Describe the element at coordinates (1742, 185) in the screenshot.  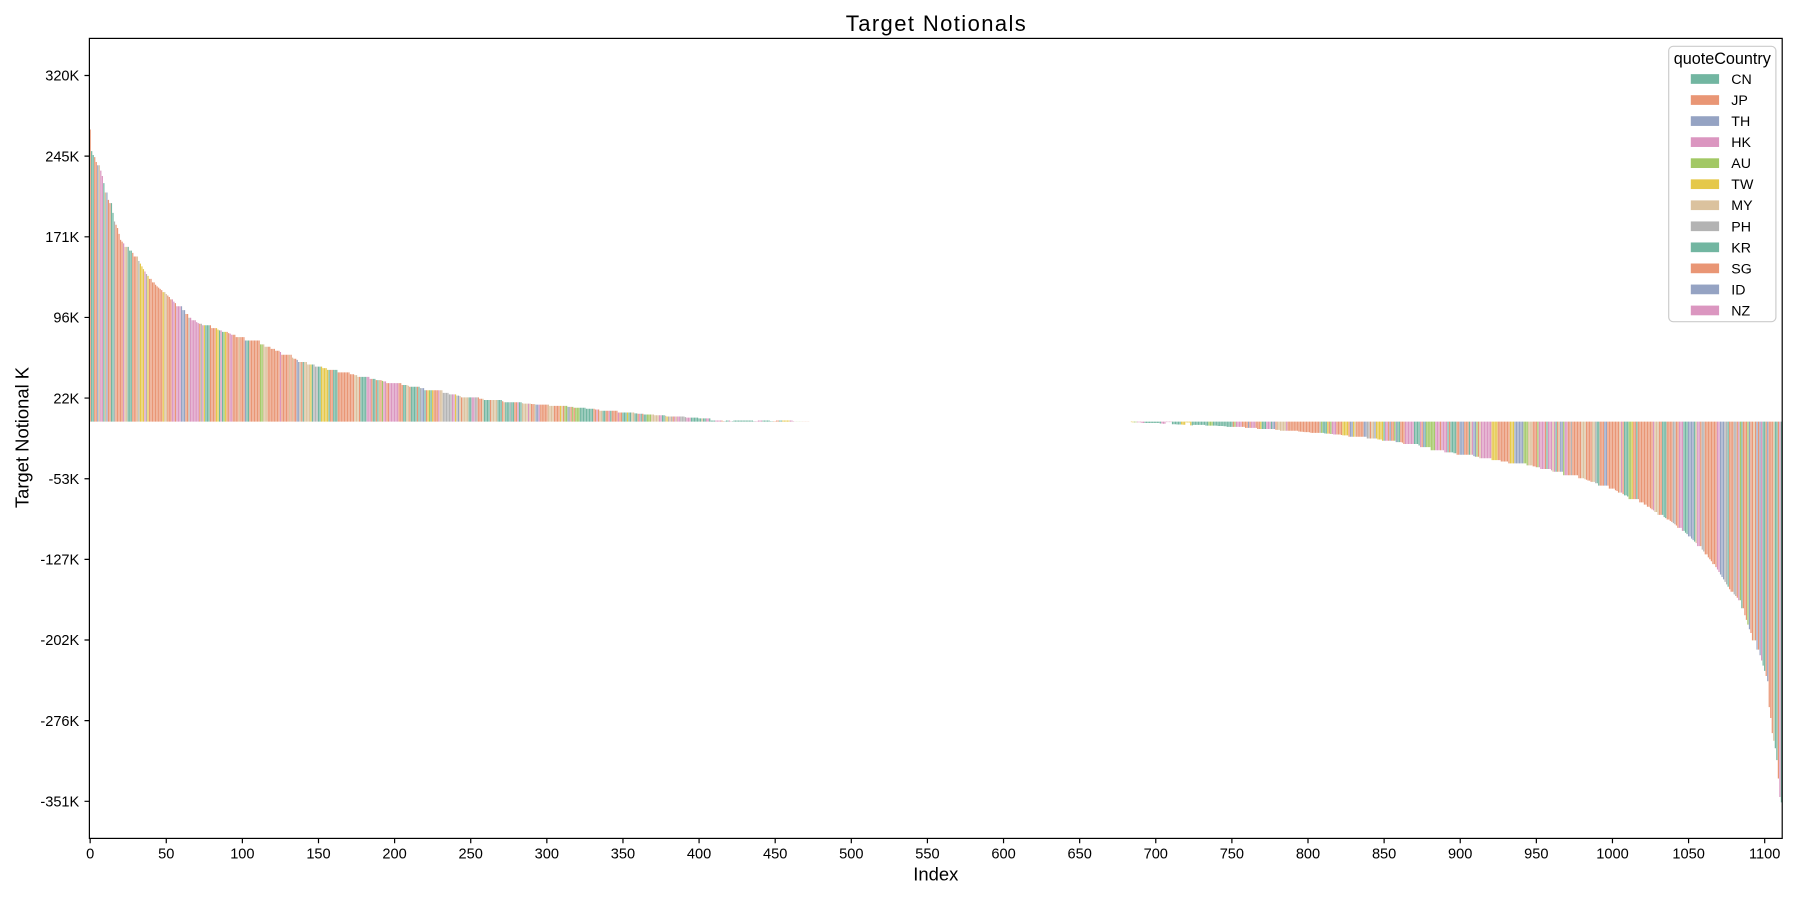
I see `svg-text: TW` at that location.